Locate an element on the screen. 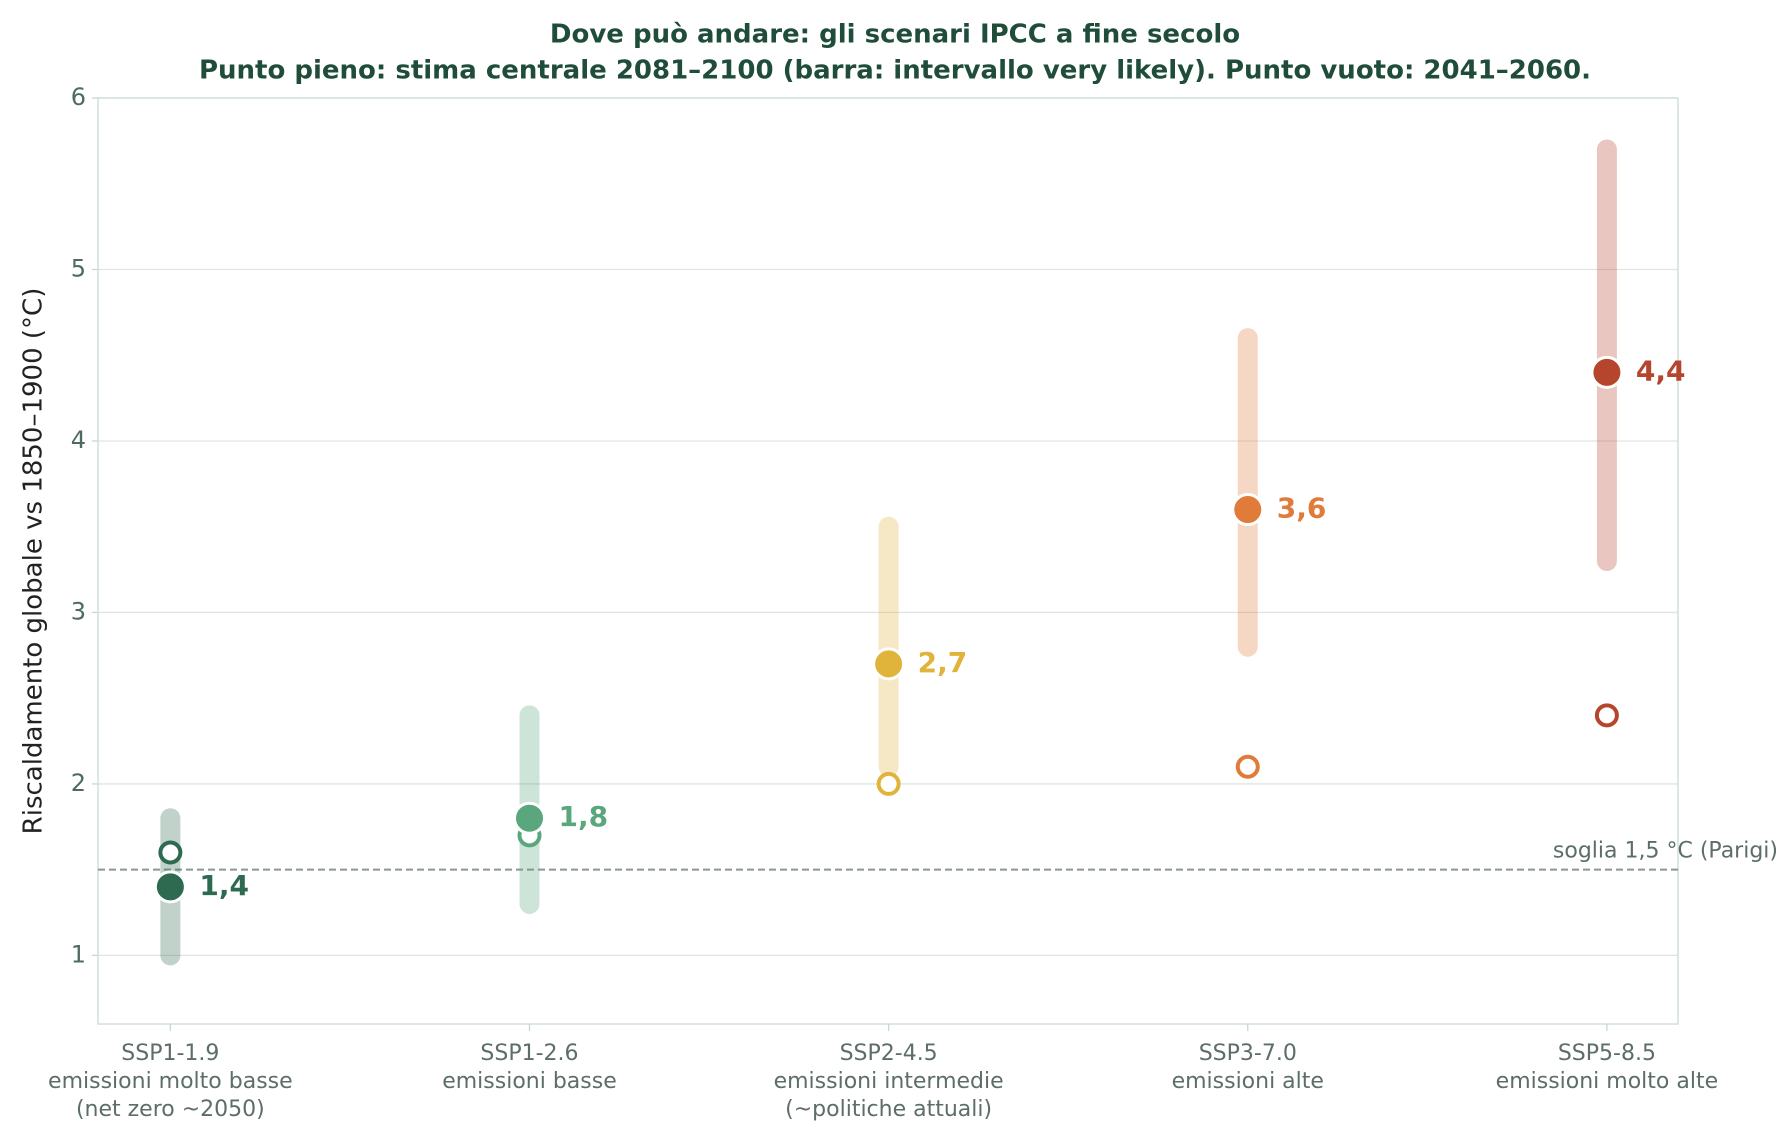  y-tick-label: 6 is located at coordinates (78, 97).